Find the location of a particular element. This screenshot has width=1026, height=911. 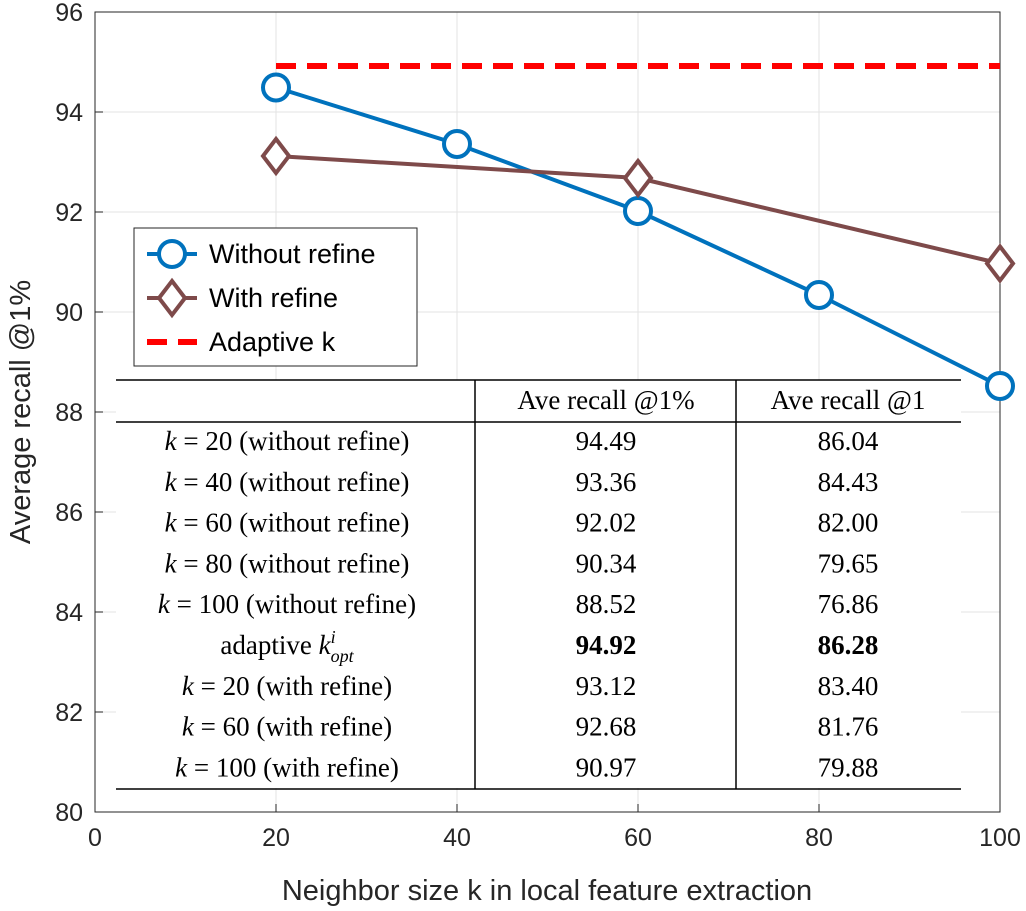

table-cell-recall-1pct: 94.92 is located at coordinates (606, 645).